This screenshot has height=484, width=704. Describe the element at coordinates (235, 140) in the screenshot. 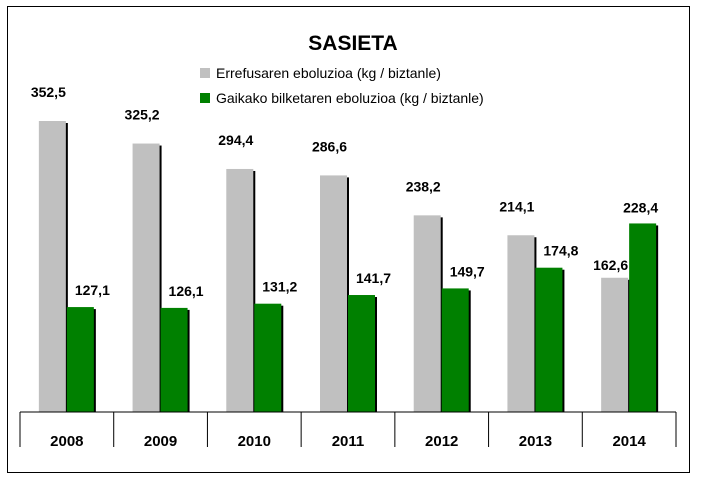

I see `data-label-series-1: 294,4` at that location.